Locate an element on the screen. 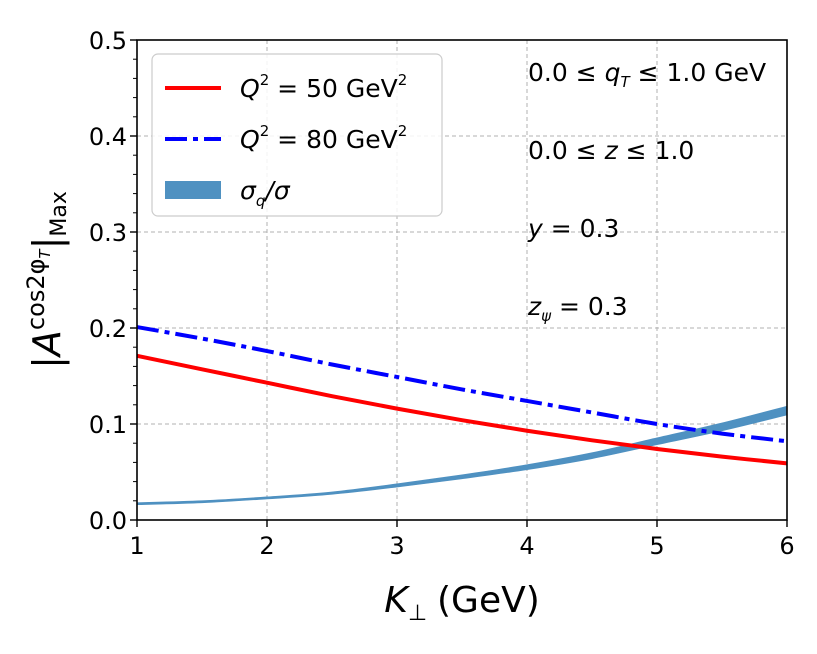 This screenshot has width=817, height=654. y-axis-label: |Acos2φT|Max is located at coordinates (47, 280).